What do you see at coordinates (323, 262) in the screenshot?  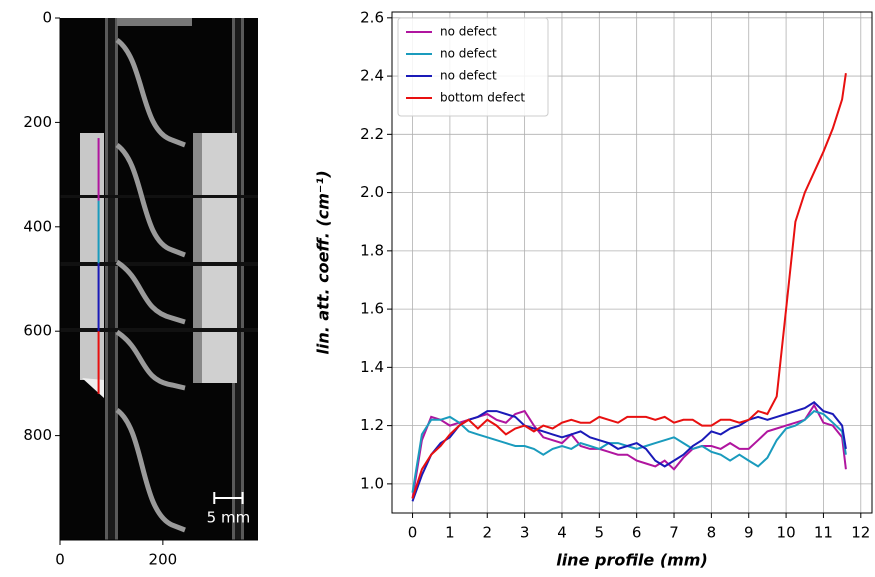 I see `y-axis-label: lin. att. coeff. (cm⁻¹)` at bounding box center [323, 262].